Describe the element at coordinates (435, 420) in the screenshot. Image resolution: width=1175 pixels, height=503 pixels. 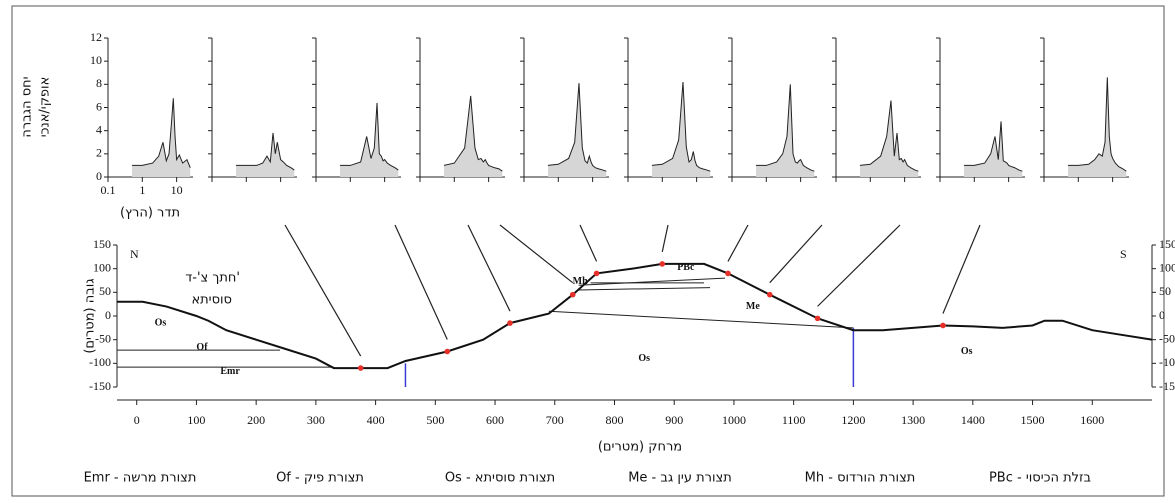
I see `x-tick-label: 500` at that location.